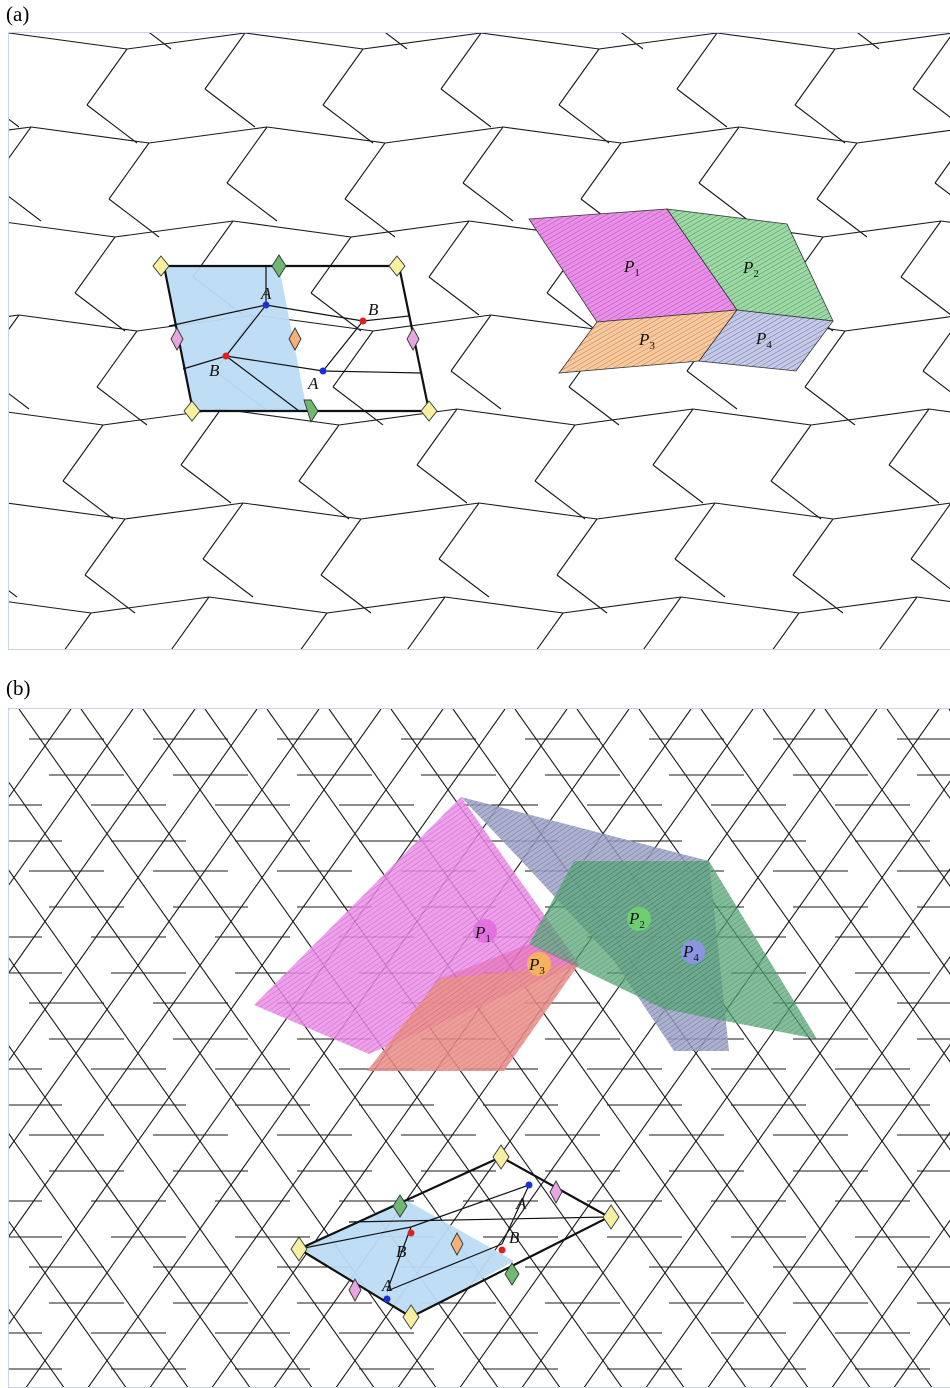  What do you see at coordinates (539, 964) in the screenshot?
I see `piece-marker-p3` at bounding box center [539, 964].